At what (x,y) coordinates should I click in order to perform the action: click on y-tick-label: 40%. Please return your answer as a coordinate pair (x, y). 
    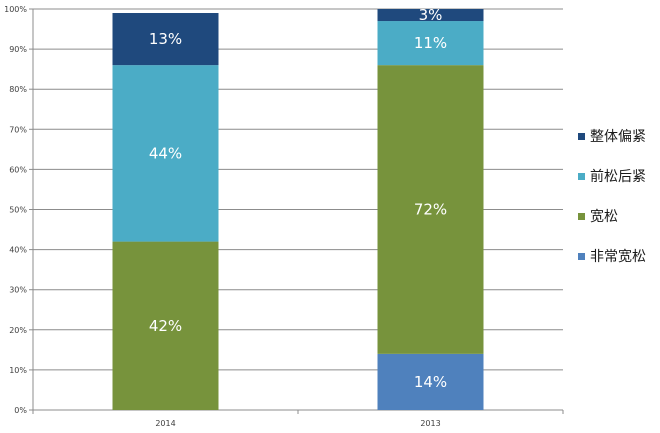
    Looking at the image, I should click on (18, 250).